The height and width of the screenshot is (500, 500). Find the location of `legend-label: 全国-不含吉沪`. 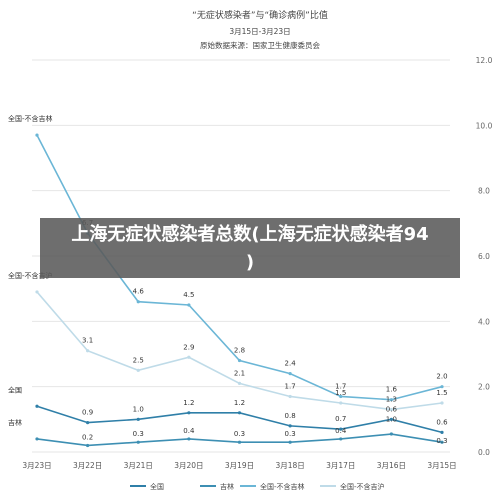

legend-label: 全国-不含吉沪 is located at coordinates (362, 486).